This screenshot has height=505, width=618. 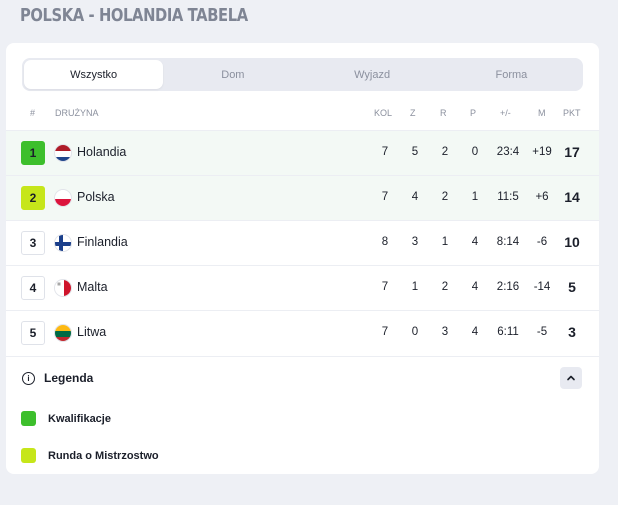 What do you see at coordinates (415, 287) in the screenshot?
I see `won-value: 1` at bounding box center [415, 287].